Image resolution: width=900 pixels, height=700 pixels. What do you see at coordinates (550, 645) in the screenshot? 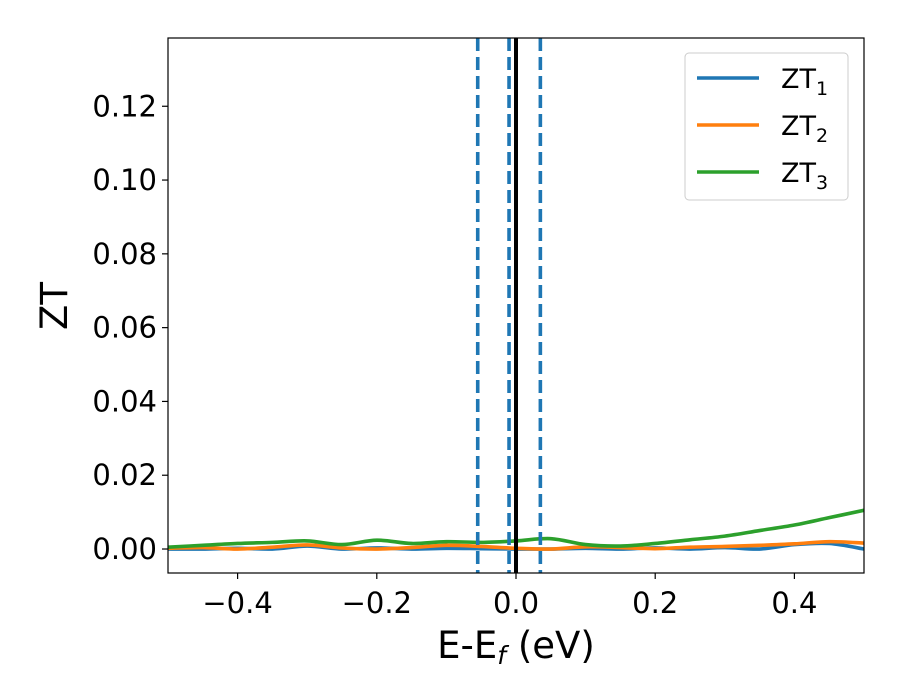
I see `x-axis-label-unit: (eV)` at bounding box center [550, 645].